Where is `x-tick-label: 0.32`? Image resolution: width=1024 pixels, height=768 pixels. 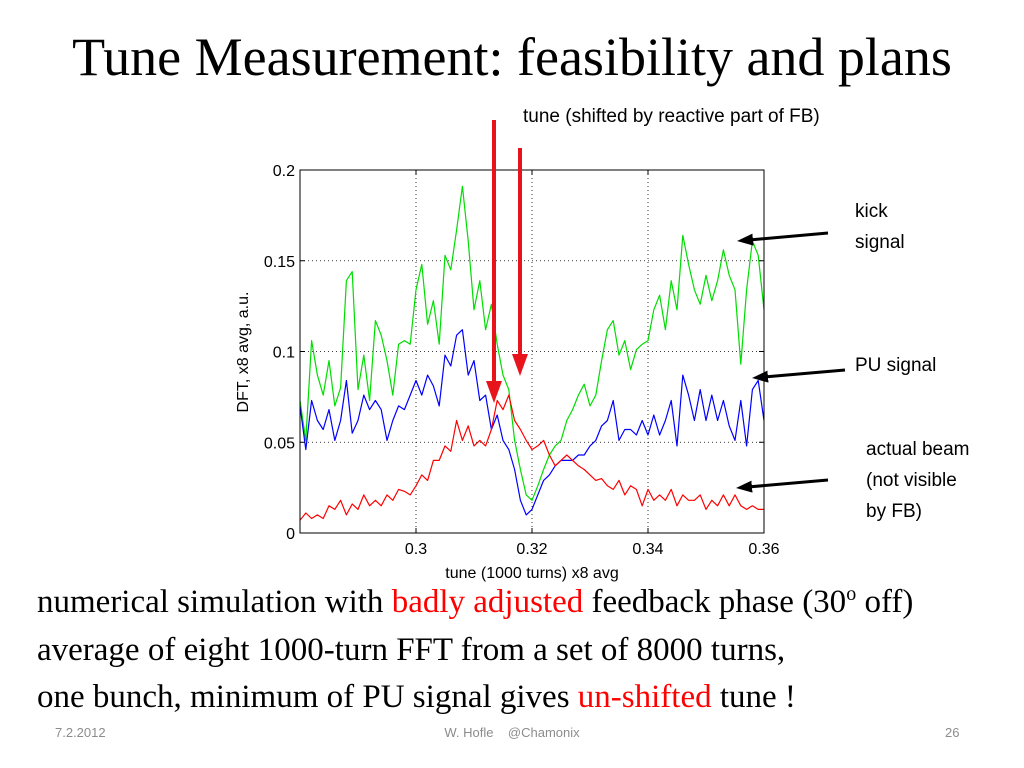 x-tick-label: 0.32 is located at coordinates (531, 549).